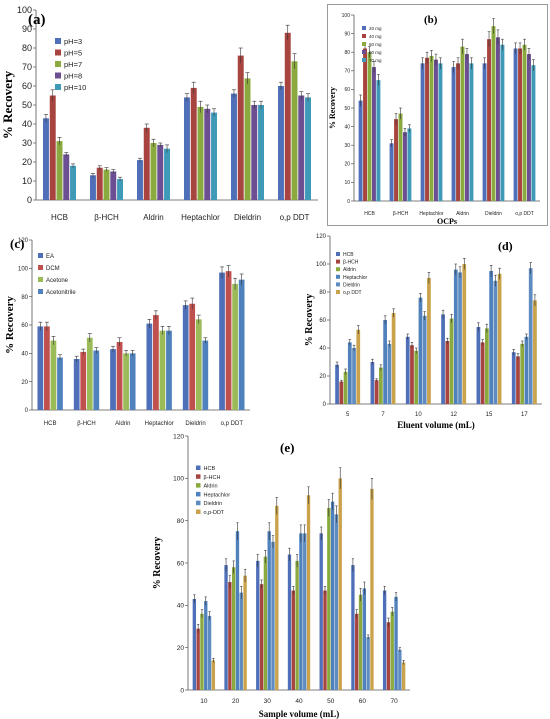  I want to click on x-tick-label-a: Aldrin, so click(153, 217).